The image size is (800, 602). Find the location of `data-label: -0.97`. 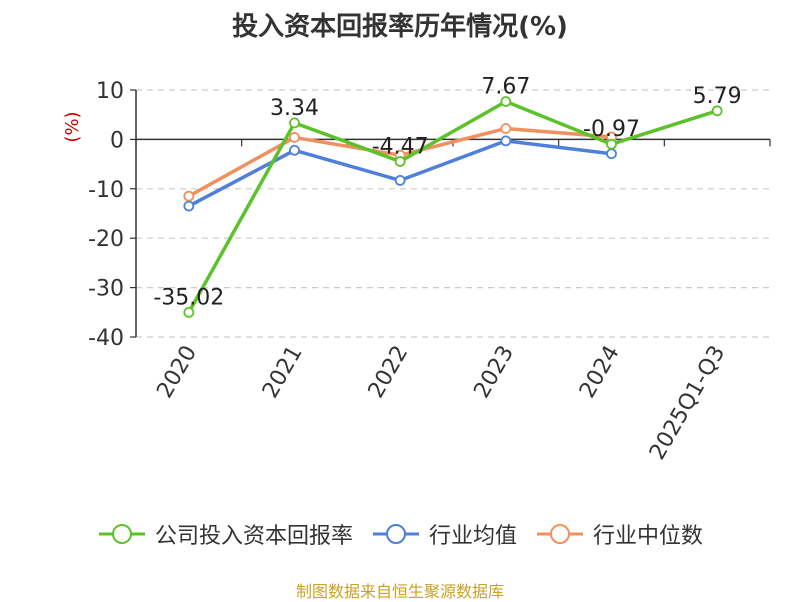

data-label: -0.97 is located at coordinates (611, 129).